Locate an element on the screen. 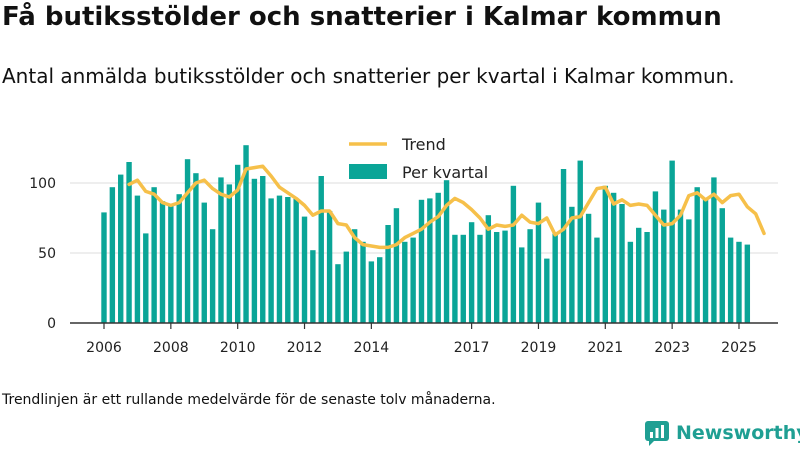 Image resolution: width=800 pixels, height=450 pixels. y-tick-label: 50 is located at coordinates (47, 254).